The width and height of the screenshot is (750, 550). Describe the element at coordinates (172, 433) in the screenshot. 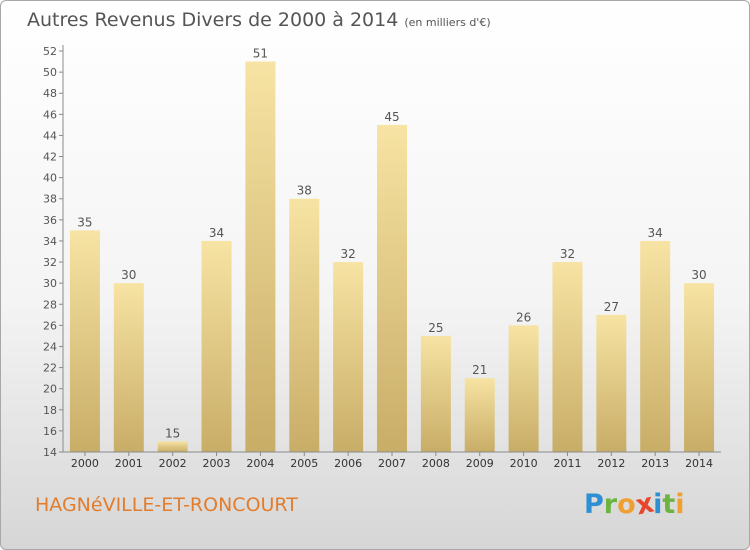

I see `bar-value-label: 15` at that location.